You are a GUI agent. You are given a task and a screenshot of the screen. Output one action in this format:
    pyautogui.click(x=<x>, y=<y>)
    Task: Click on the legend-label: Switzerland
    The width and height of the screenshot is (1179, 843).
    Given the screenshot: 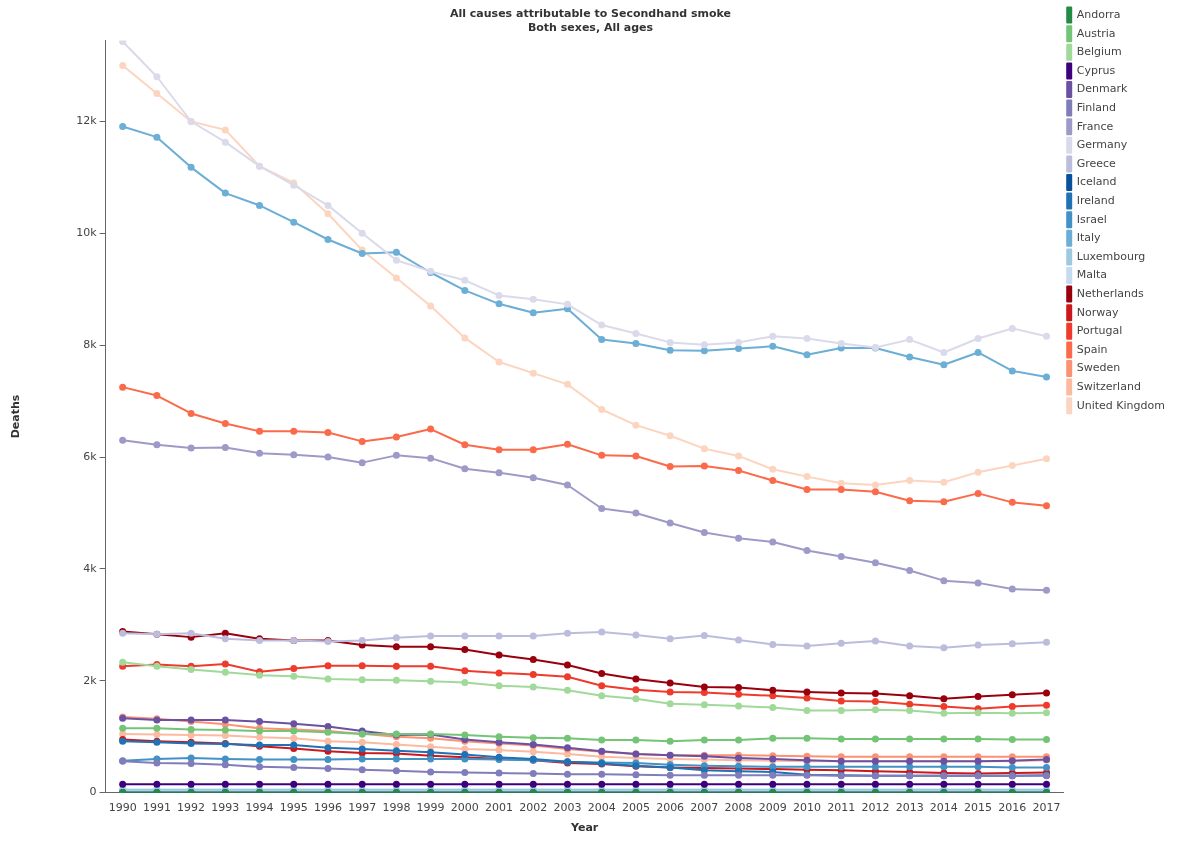 What is the action you would take?
    pyautogui.click(x=1108, y=386)
    